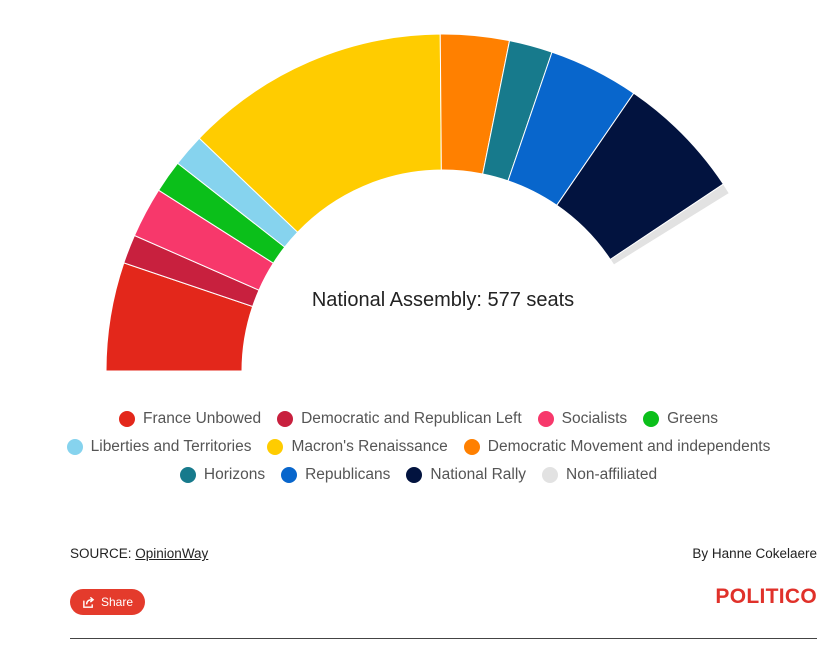  I want to click on legend-label: Democratic Movement and independents, so click(629, 446).